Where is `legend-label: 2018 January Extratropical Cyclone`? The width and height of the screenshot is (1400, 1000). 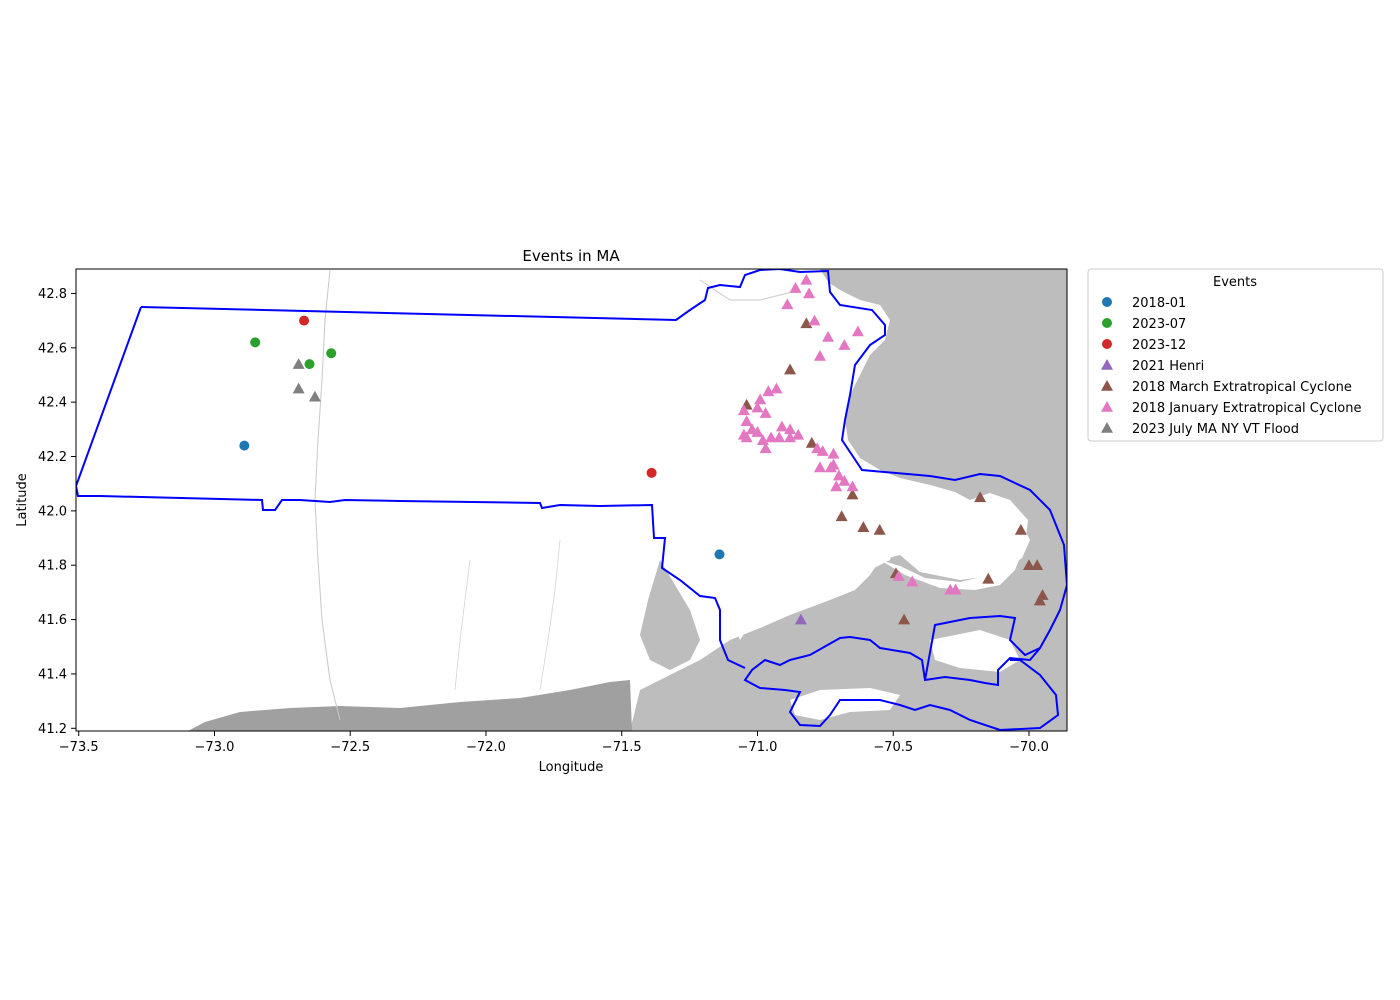 legend-label: 2018 January Extratropical Cyclone is located at coordinates (1247, 408).